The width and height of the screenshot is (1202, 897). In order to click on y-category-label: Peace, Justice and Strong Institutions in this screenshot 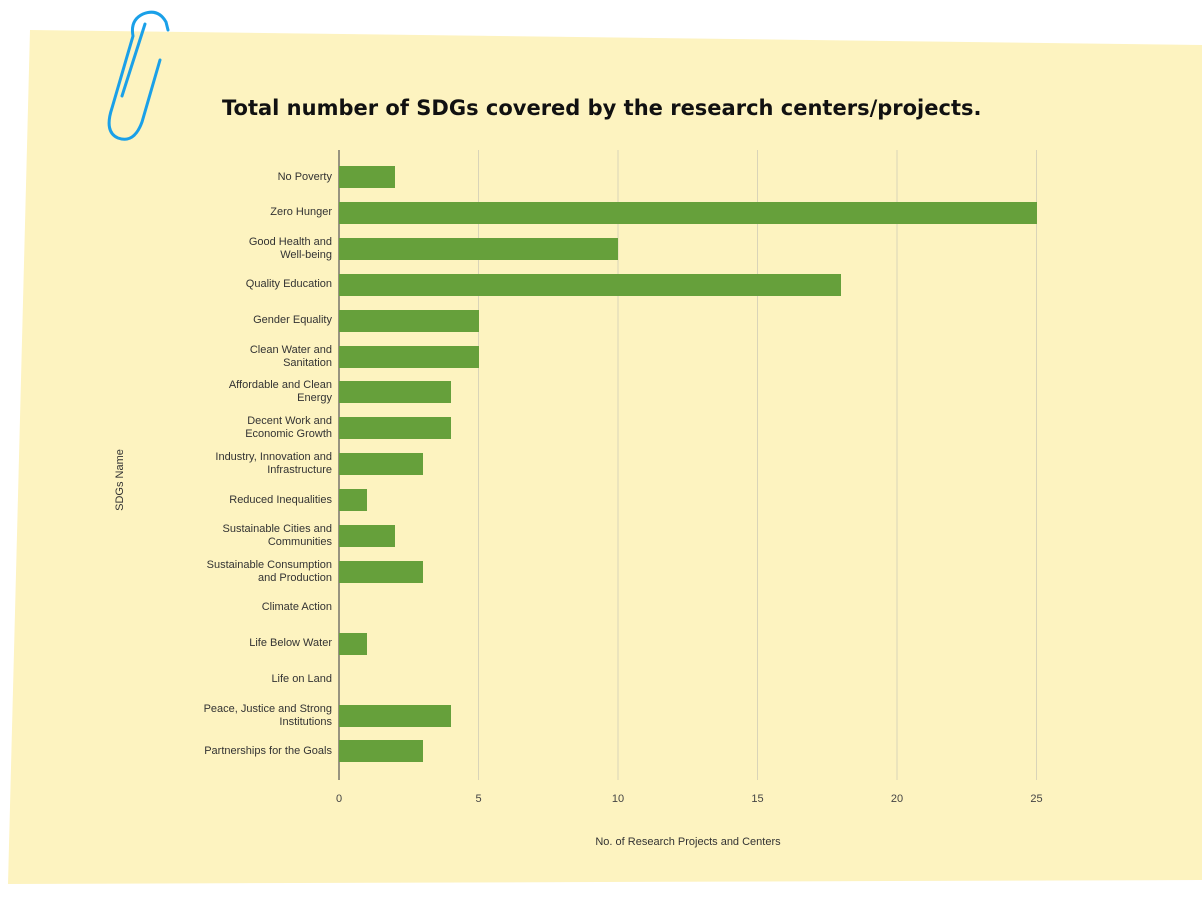, I will do `click(267, 715)`.